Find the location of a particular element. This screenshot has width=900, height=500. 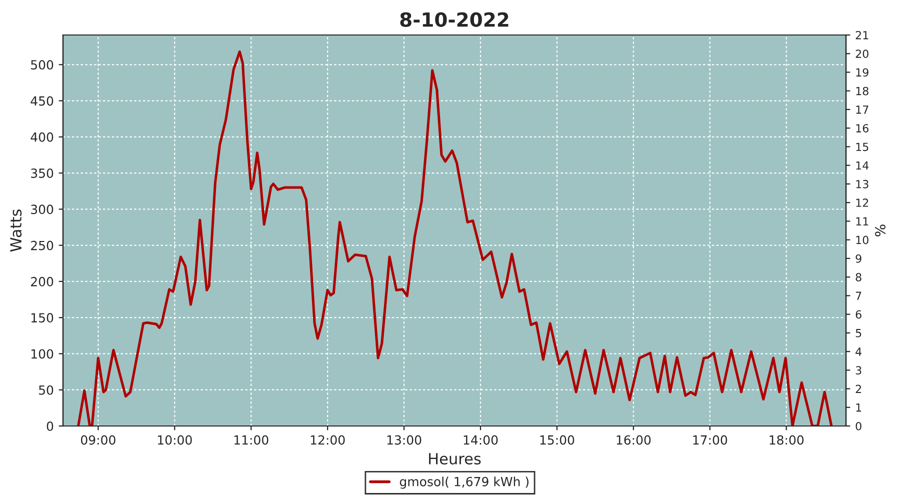

x-tick-label: 09:00 is located at coordinates (98, 440).